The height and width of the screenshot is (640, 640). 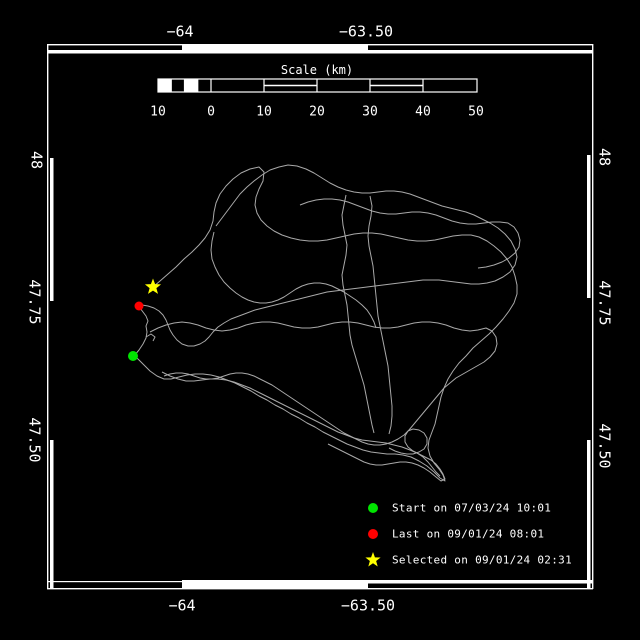 I want to click on start-marker, so click(x=133, y=356).